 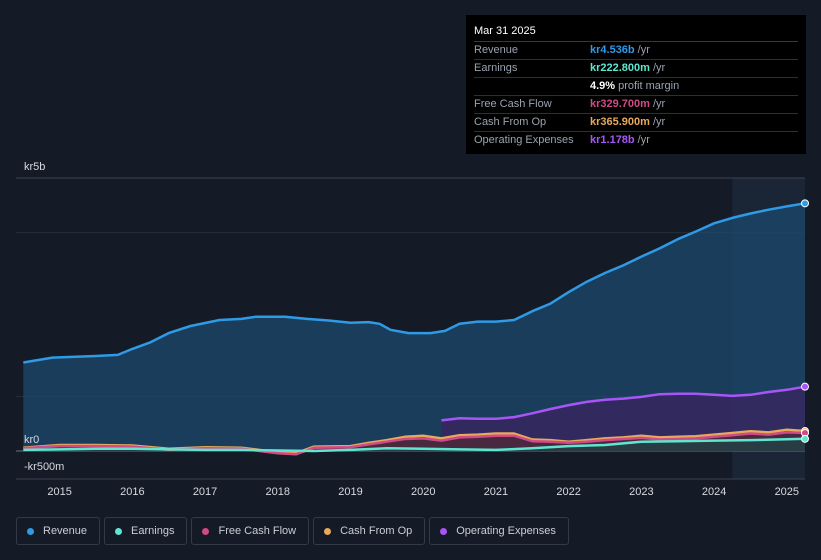 I want to click on legend-item-earnings: Earnings, so click(x=146, y=531).